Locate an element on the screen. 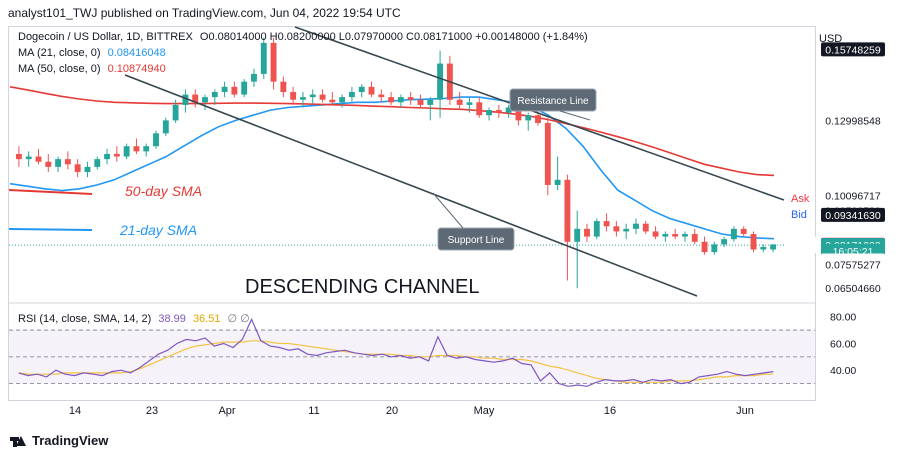 This screenshot has width=900, height=457. price-tag-label: 0.12998548 is located at coordinates (853, 121).